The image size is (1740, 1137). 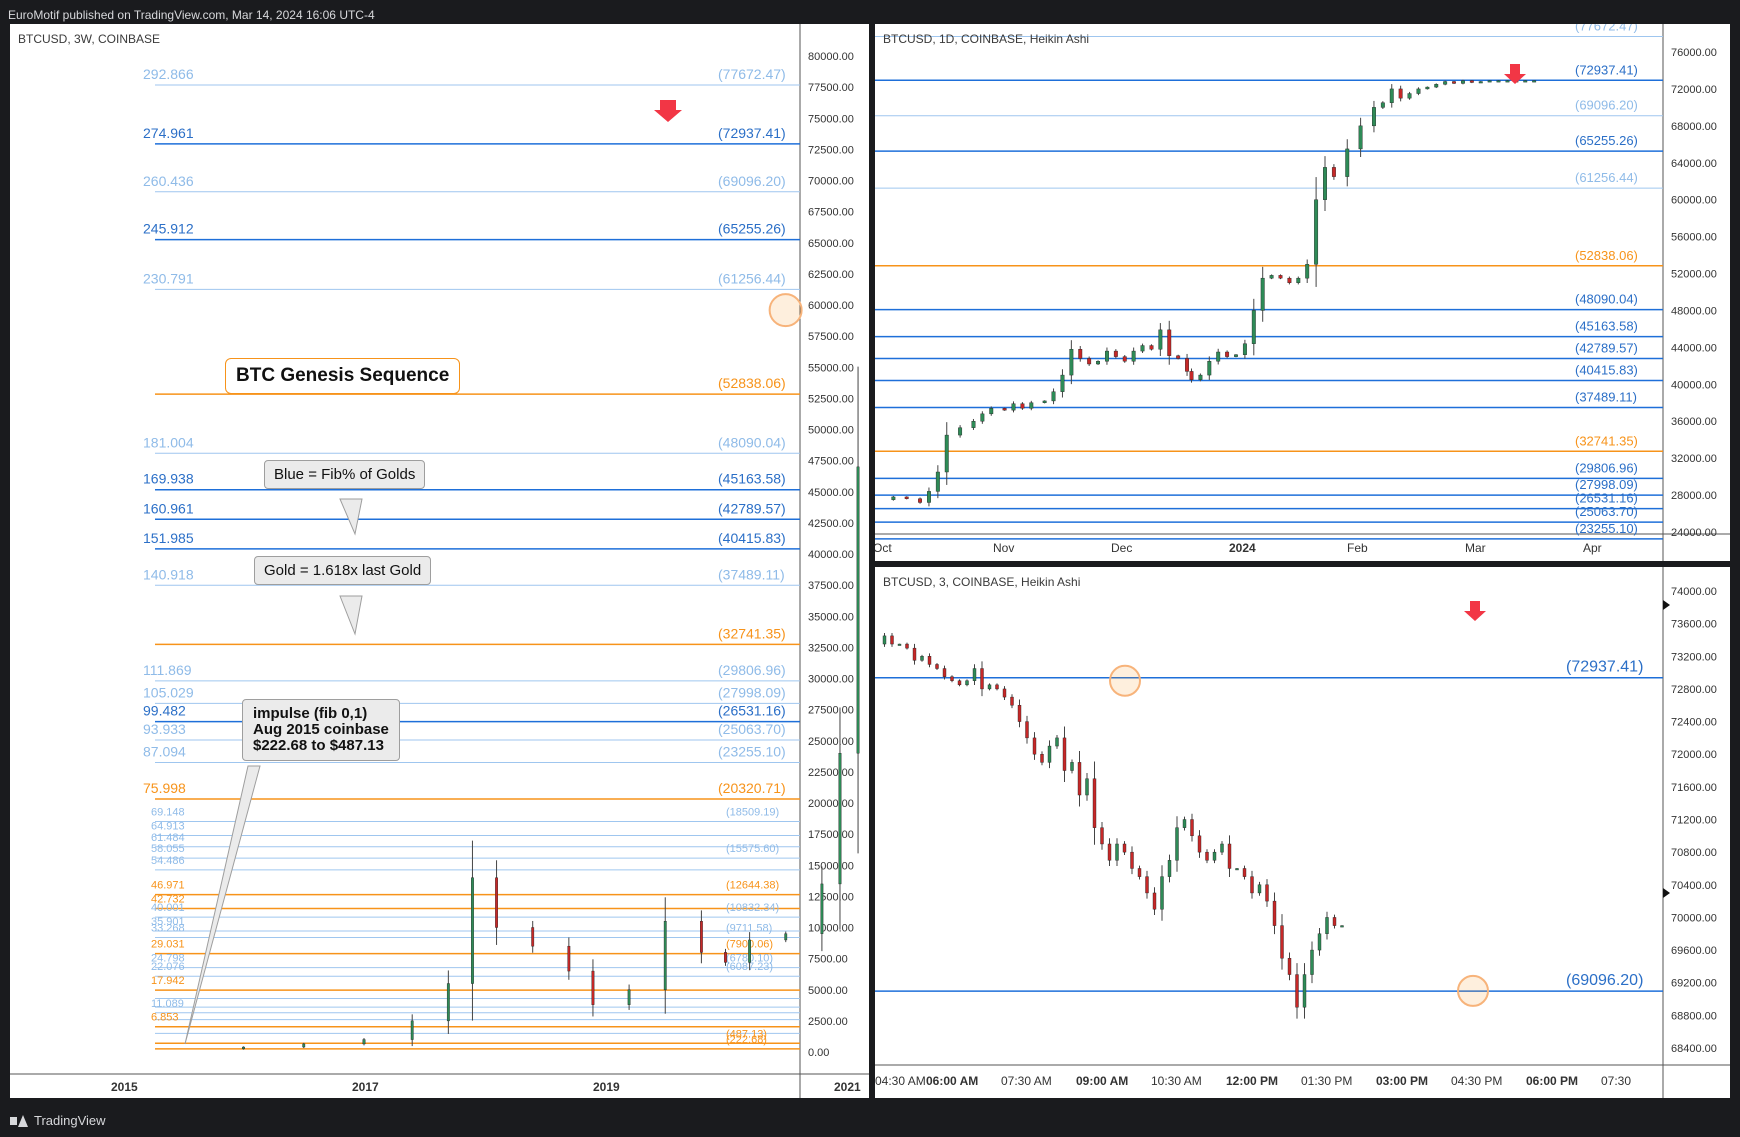 What do you see at coordinates (831, 773) in the screenshot?
I see `y-tick-label: 22500.00` at bounding box center [831, 773].